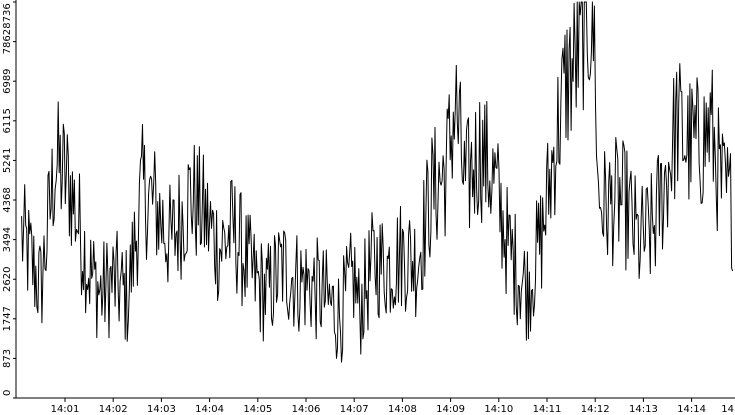 The width and height of the screenshot is (735, 415). Describe the element at coordinates (498, 409) in the screenshot. I see `x-tick-label: 14:10` at that location.